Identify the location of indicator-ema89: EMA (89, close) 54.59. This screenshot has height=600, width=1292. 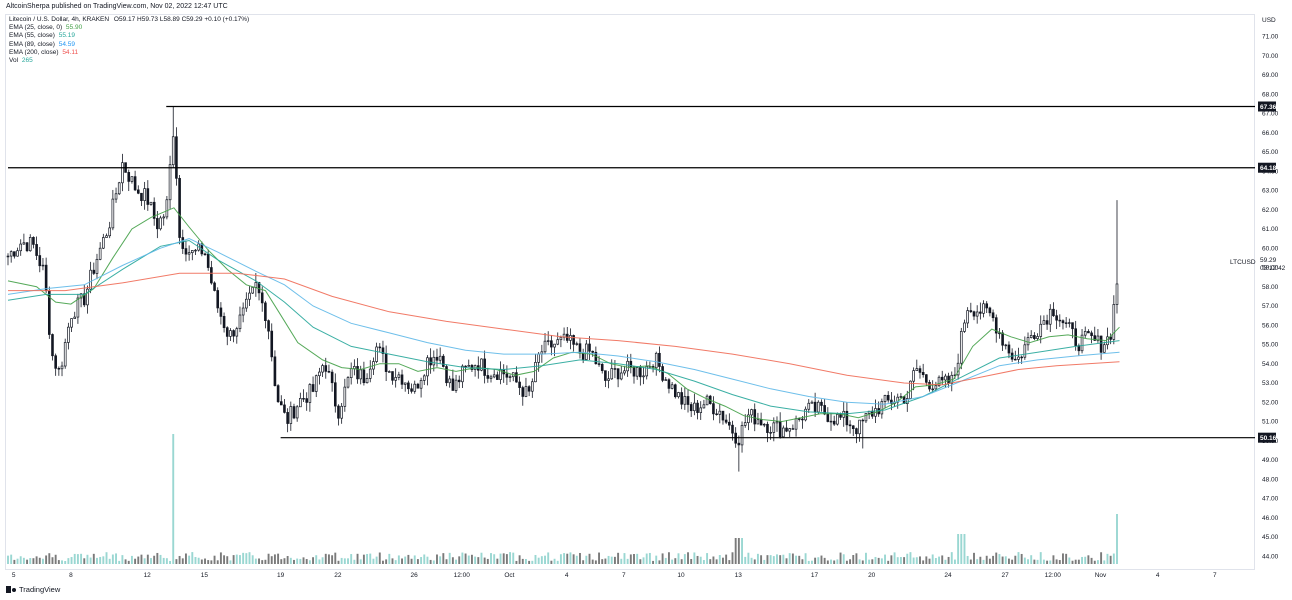
(129, 45).